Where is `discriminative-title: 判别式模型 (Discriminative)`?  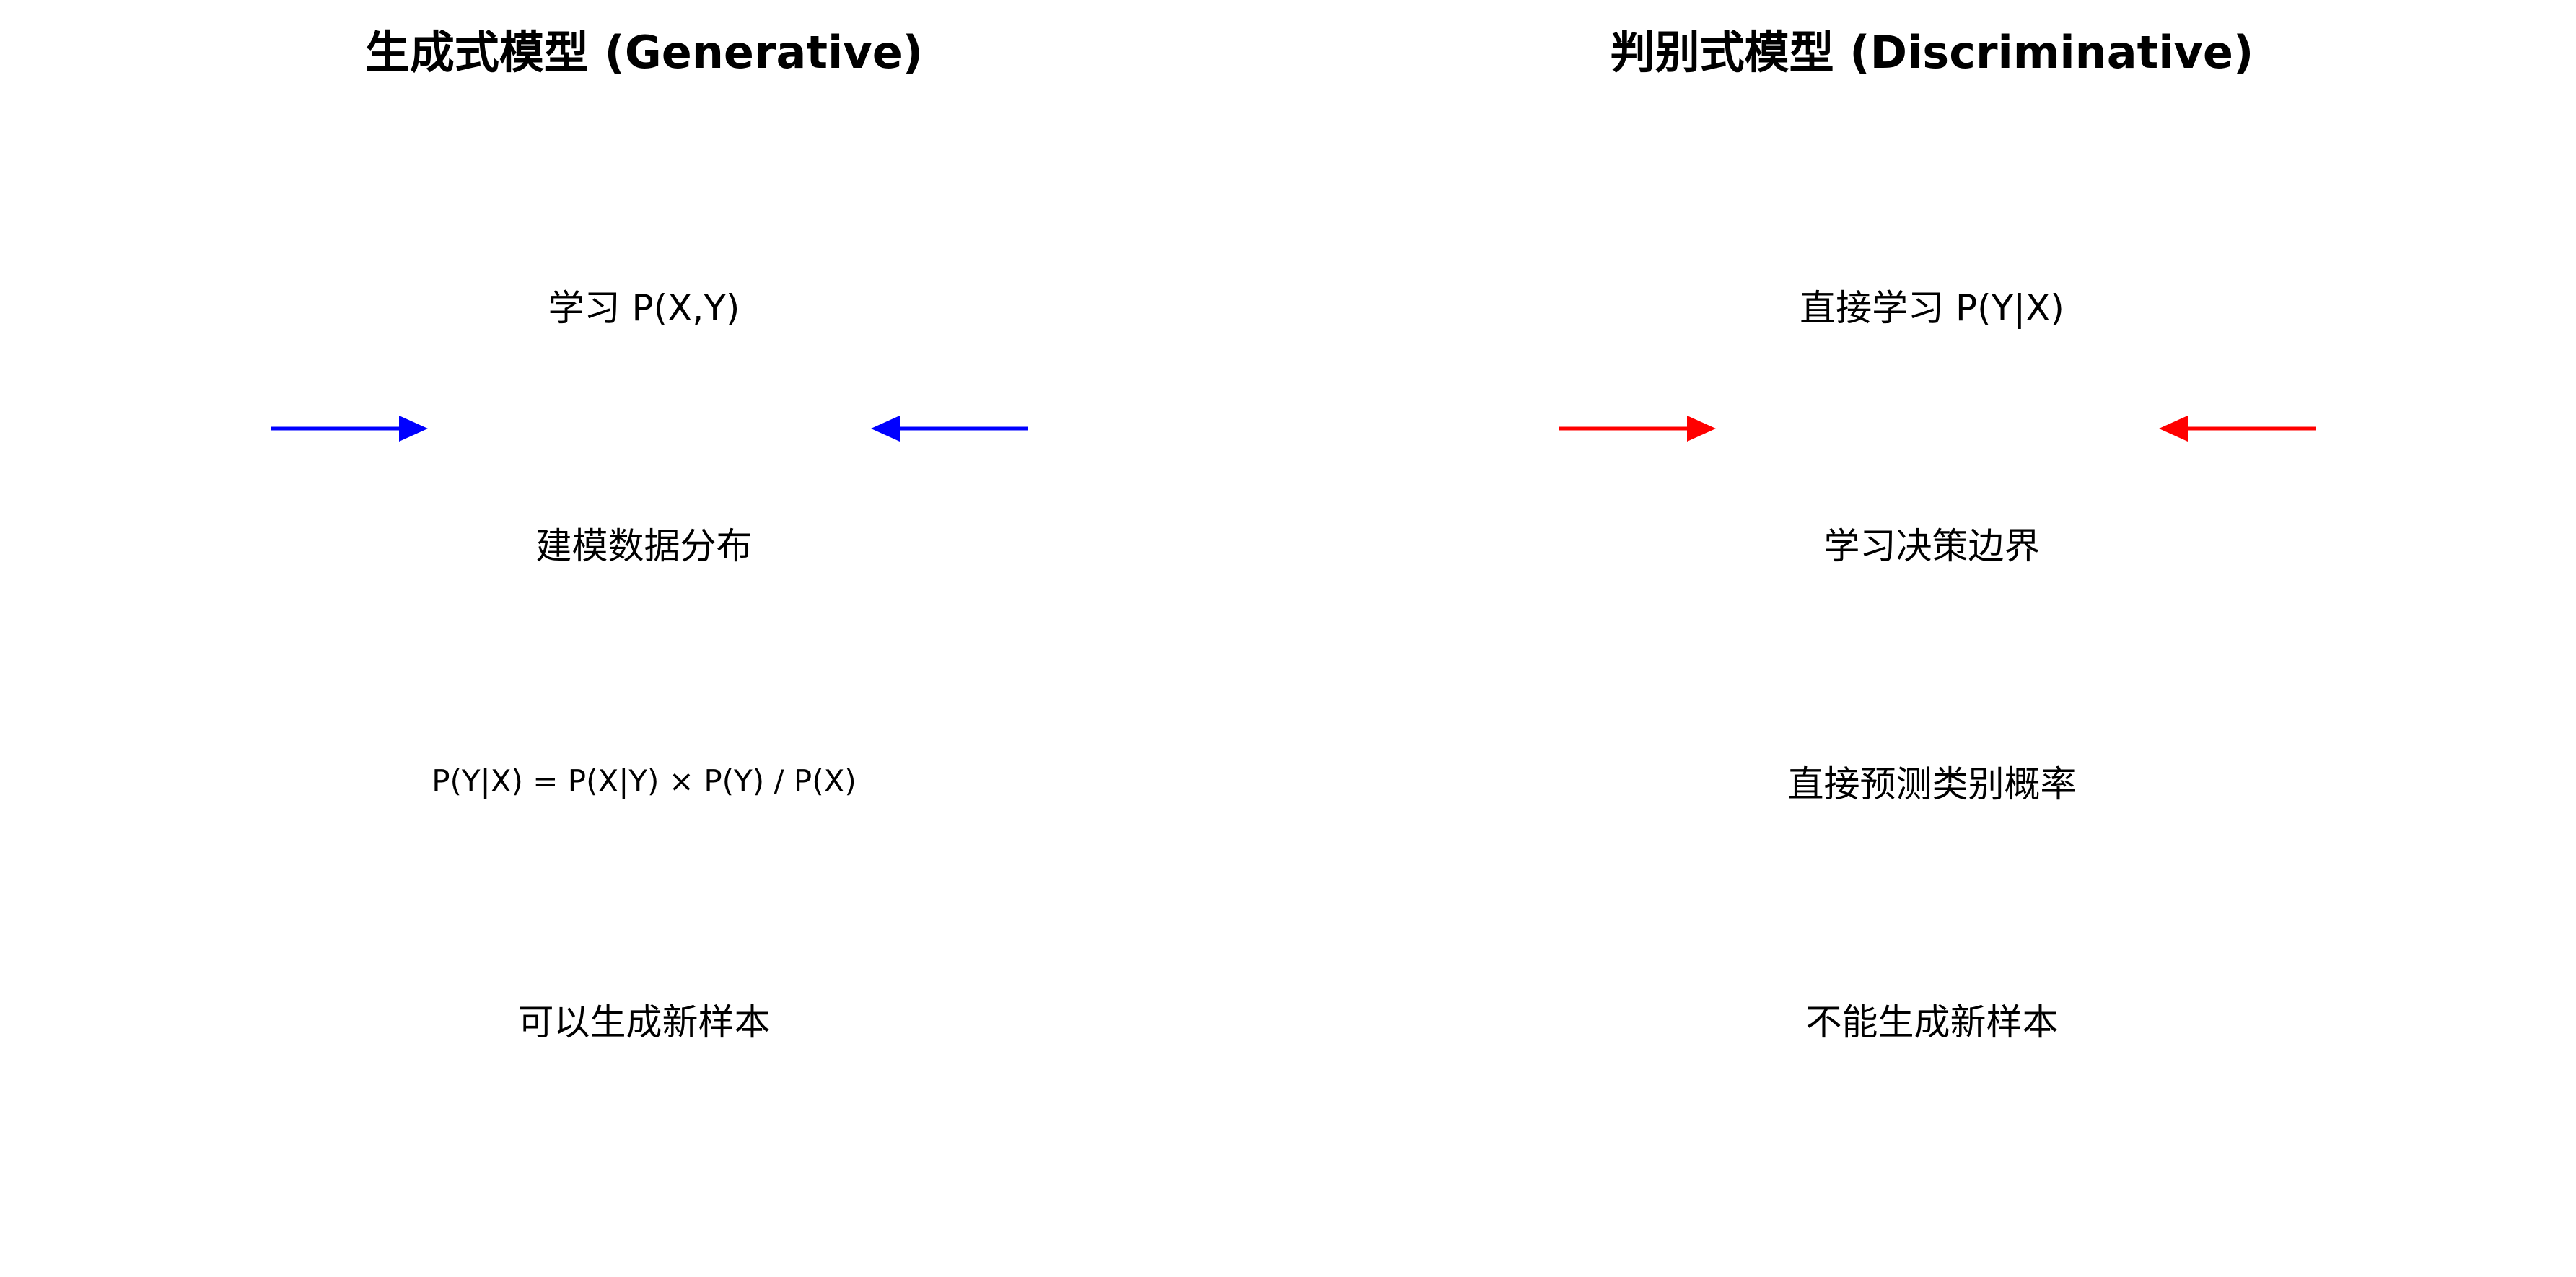 discriminative-title: 判别式模型 (Discriminative) is located at coordinates (1932, 52).